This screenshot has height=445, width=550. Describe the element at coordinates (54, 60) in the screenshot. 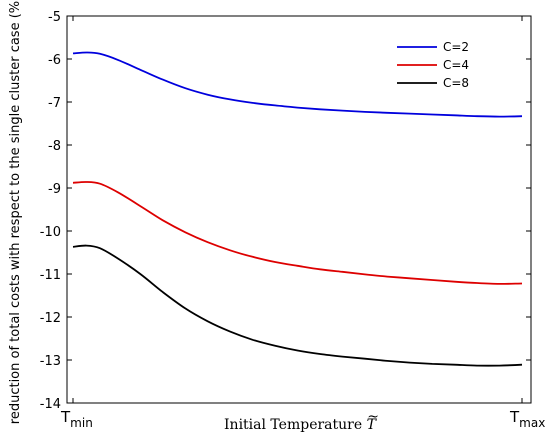

I see `y-tick-label: -6` at that location.